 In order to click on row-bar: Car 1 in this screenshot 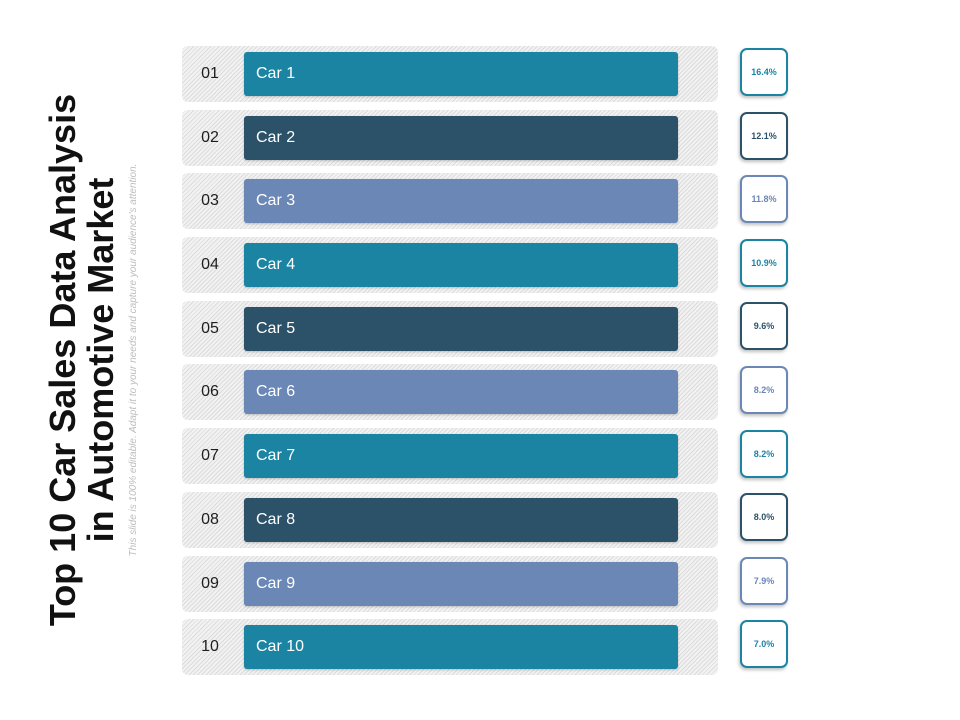, I will do `click(461, 74)`.